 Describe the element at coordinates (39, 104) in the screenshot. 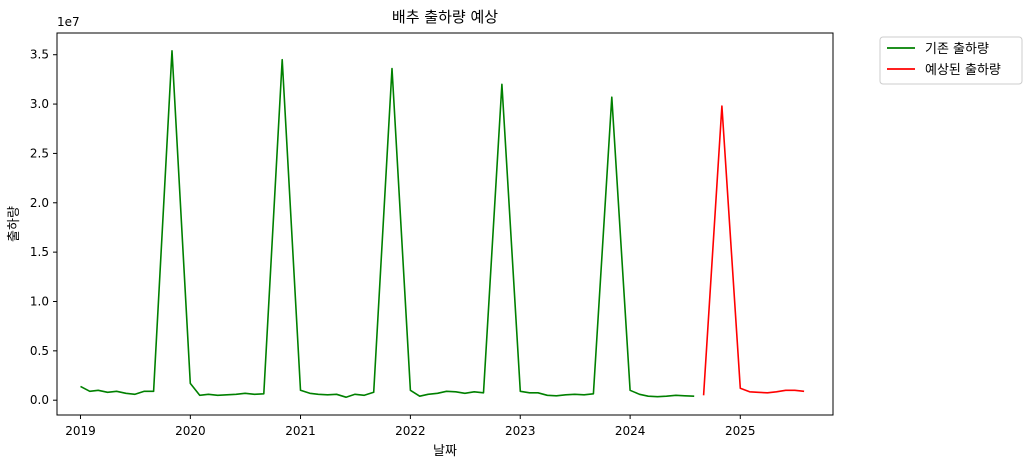

I see `y-tick-label: 3.0` at that location.